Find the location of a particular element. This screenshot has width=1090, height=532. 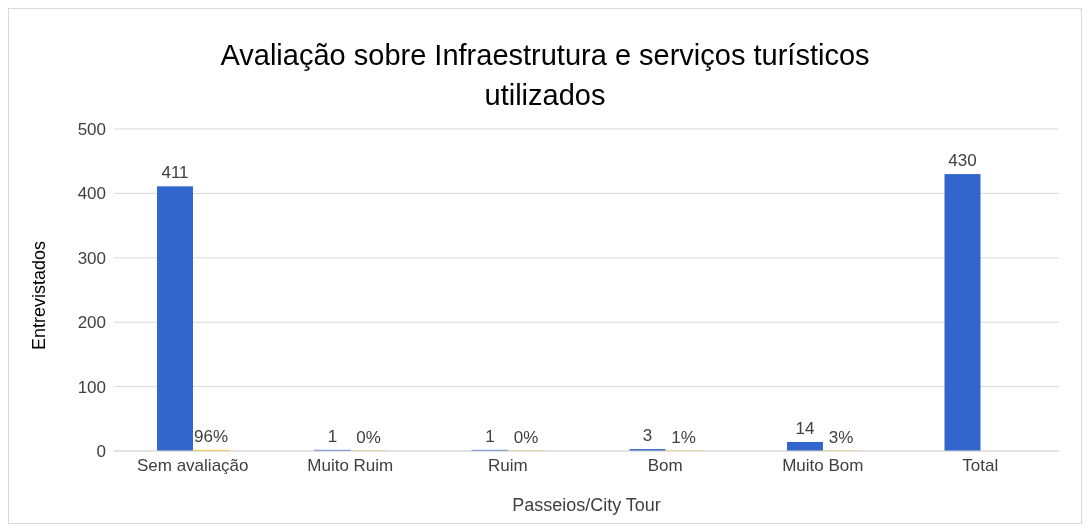

data-label: 14 is located at coordinates (805, 428).